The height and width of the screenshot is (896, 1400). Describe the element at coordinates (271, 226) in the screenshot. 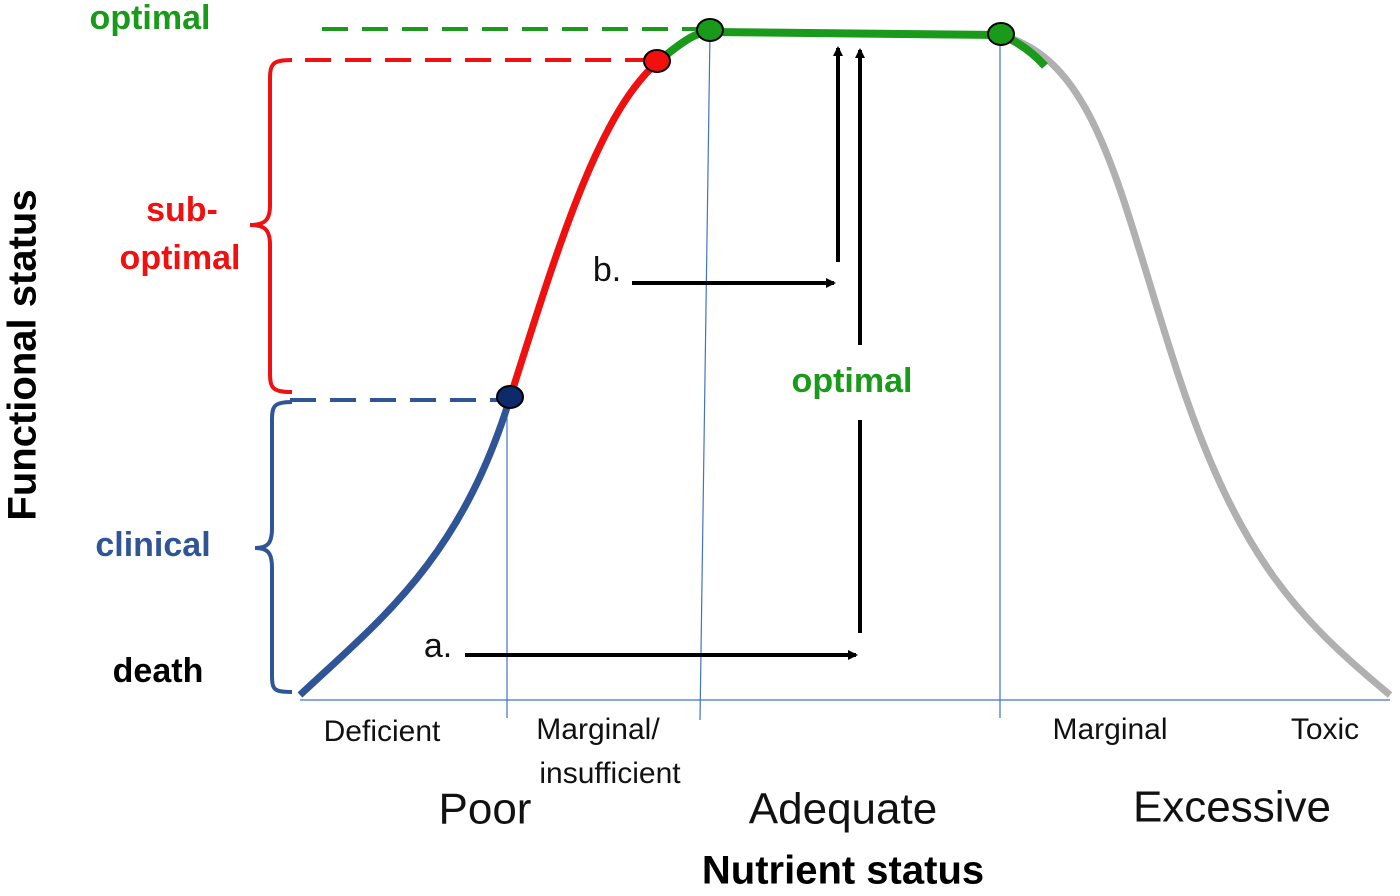

I see `suboptimal-brace` at that location.